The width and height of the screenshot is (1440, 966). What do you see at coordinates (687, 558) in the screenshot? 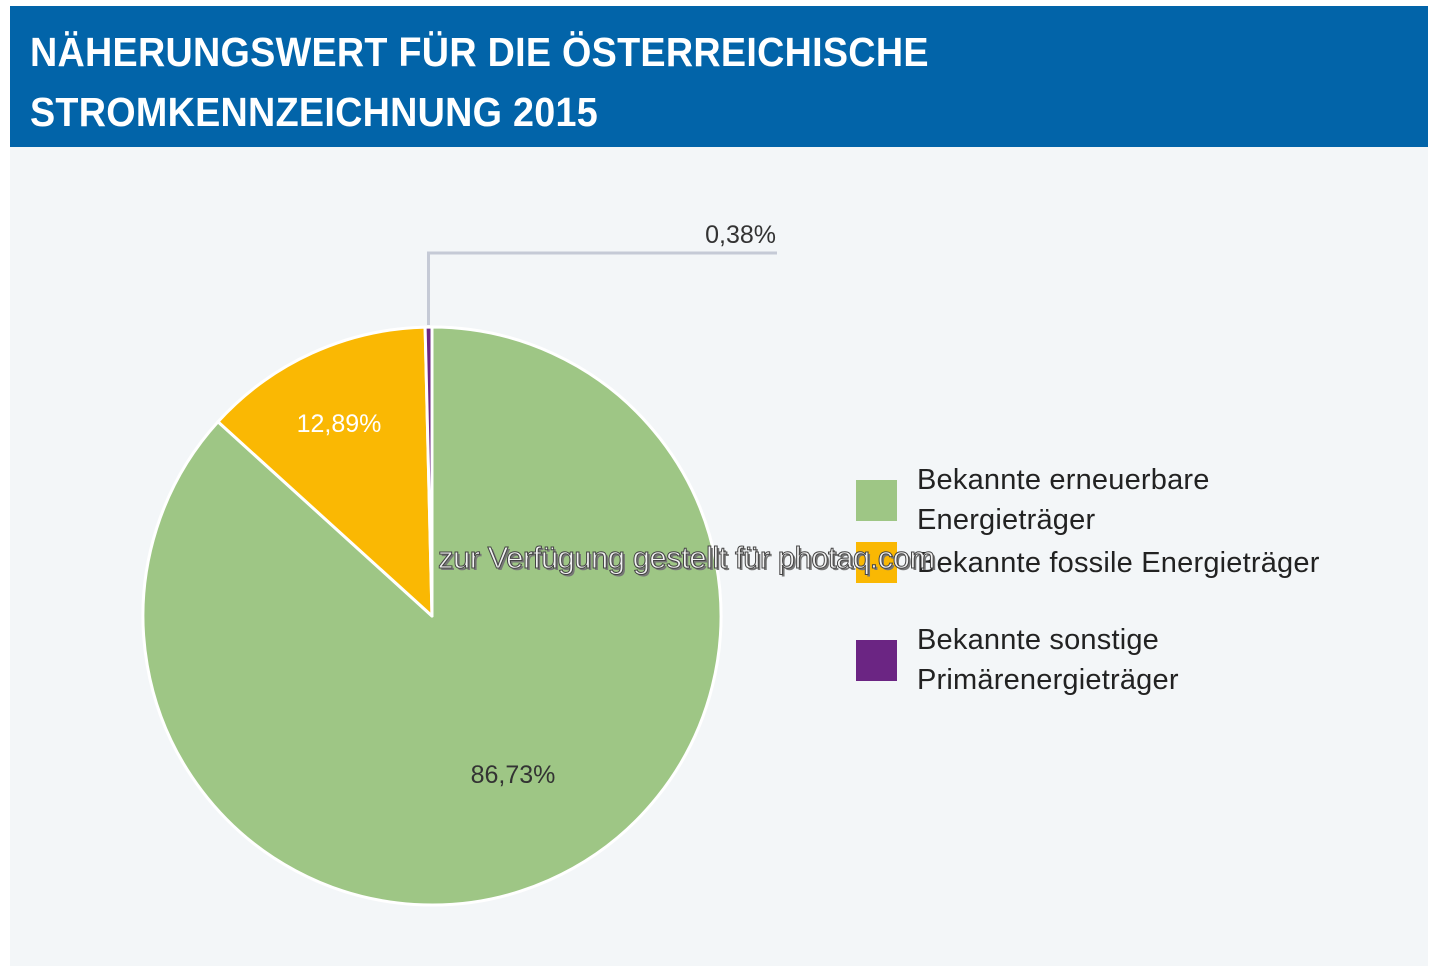
I see `watermark-text: zur Verfügung gestellt für photaq.com` at bounding box center [687, 558].